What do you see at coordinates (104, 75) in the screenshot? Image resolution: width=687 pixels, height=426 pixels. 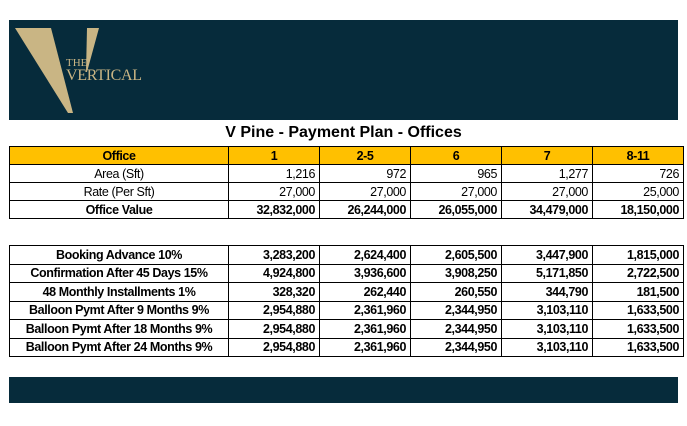 I see `logo-text-vertical: VERTICAL` at bounding box center [104, 75].